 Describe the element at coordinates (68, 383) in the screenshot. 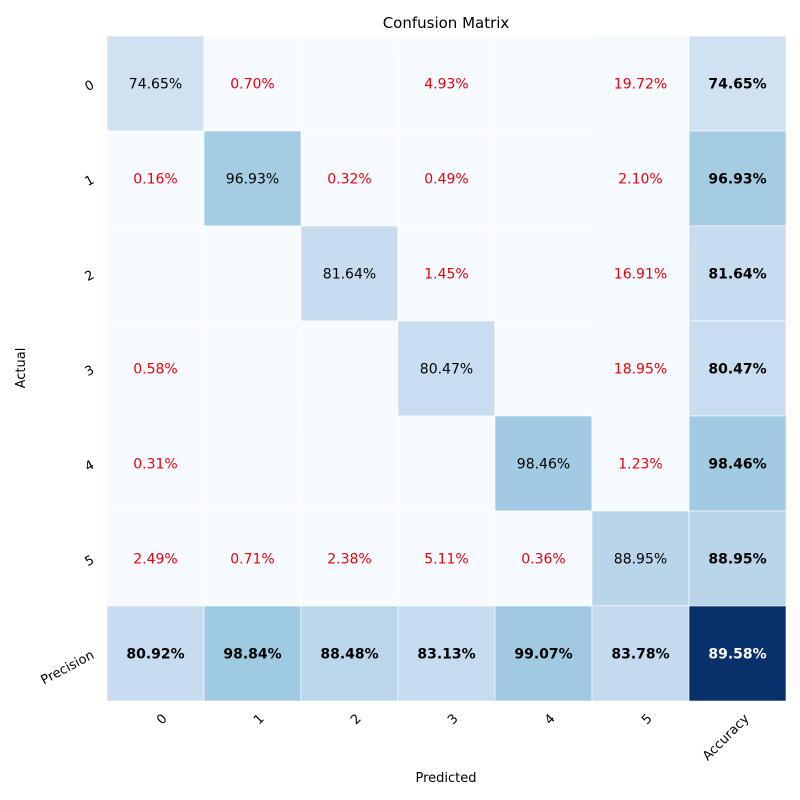

I see `y-tick-labels: 0 1 2 3 4 5 Precision` at that location.